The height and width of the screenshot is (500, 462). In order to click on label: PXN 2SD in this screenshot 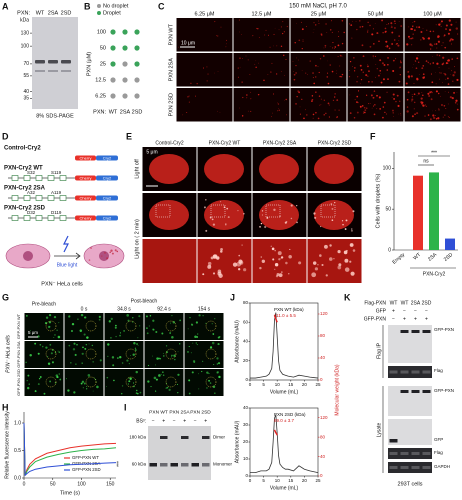, I will do `click(200, 412)`.